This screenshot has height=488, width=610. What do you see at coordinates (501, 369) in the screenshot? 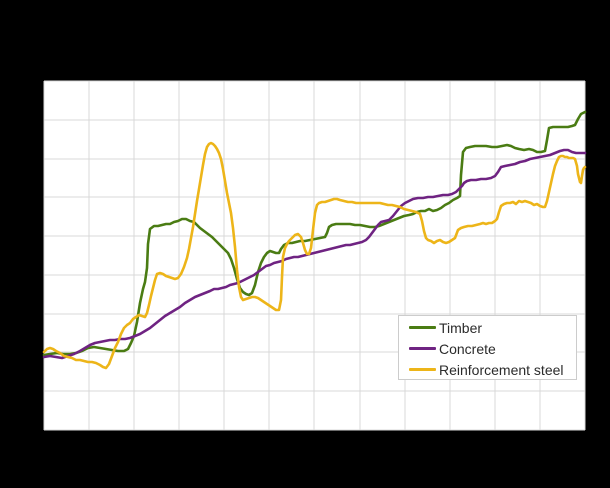
I see `legend-label-reinforcement-steel: Reinforcement steel` at bounding box center [501, 369].